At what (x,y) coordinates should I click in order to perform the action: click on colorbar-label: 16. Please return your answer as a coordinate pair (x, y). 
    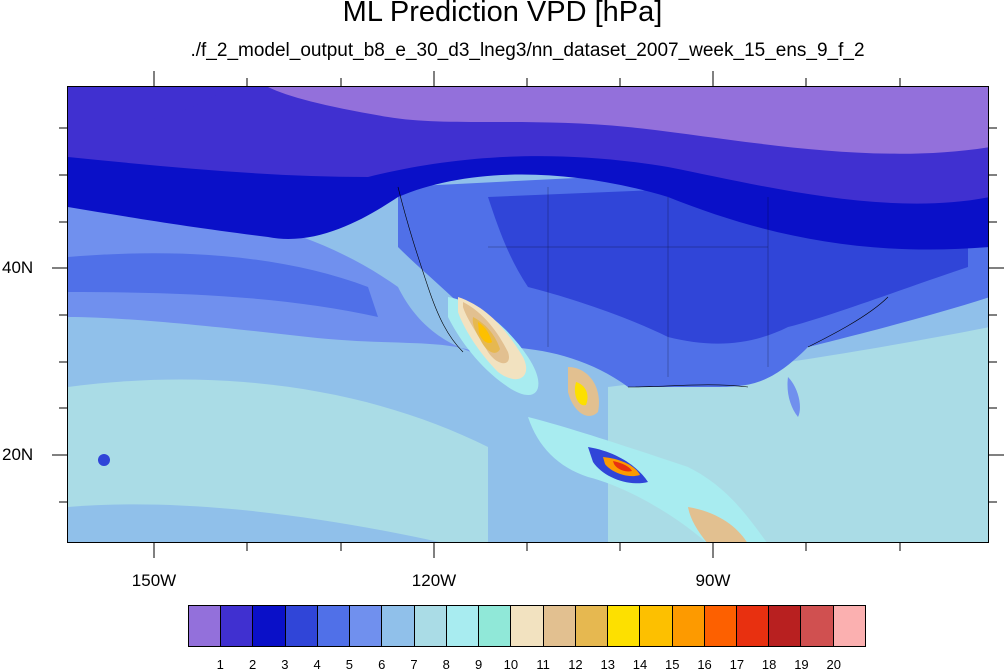
    Looking at the image, I should click on (704, 664).